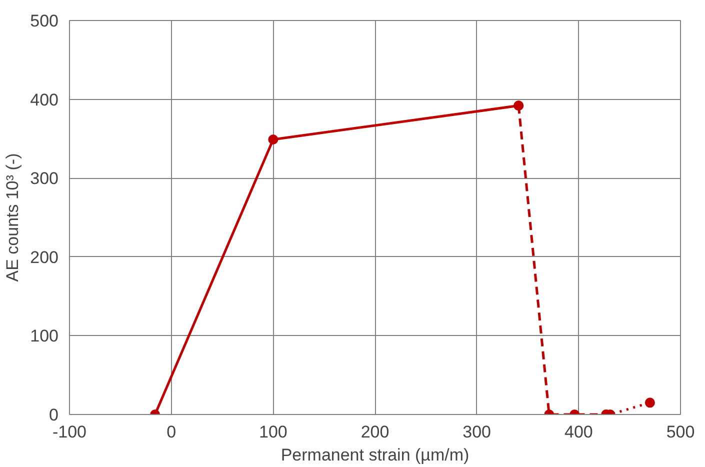  Describe the element at coordinates (44, 21) in the screenshot. I see `y-tick-label: 500` at that location.